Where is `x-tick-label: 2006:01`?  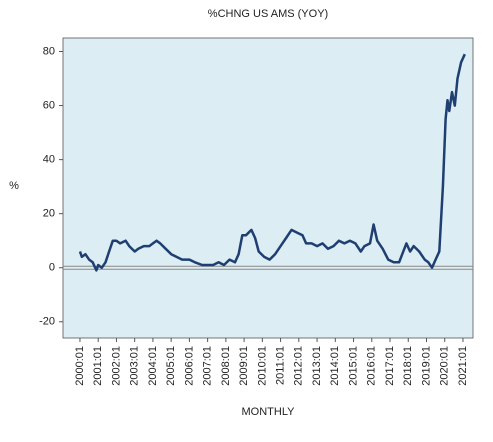 x-tick-label: 2006:01 is located at coordinates (189, 366).